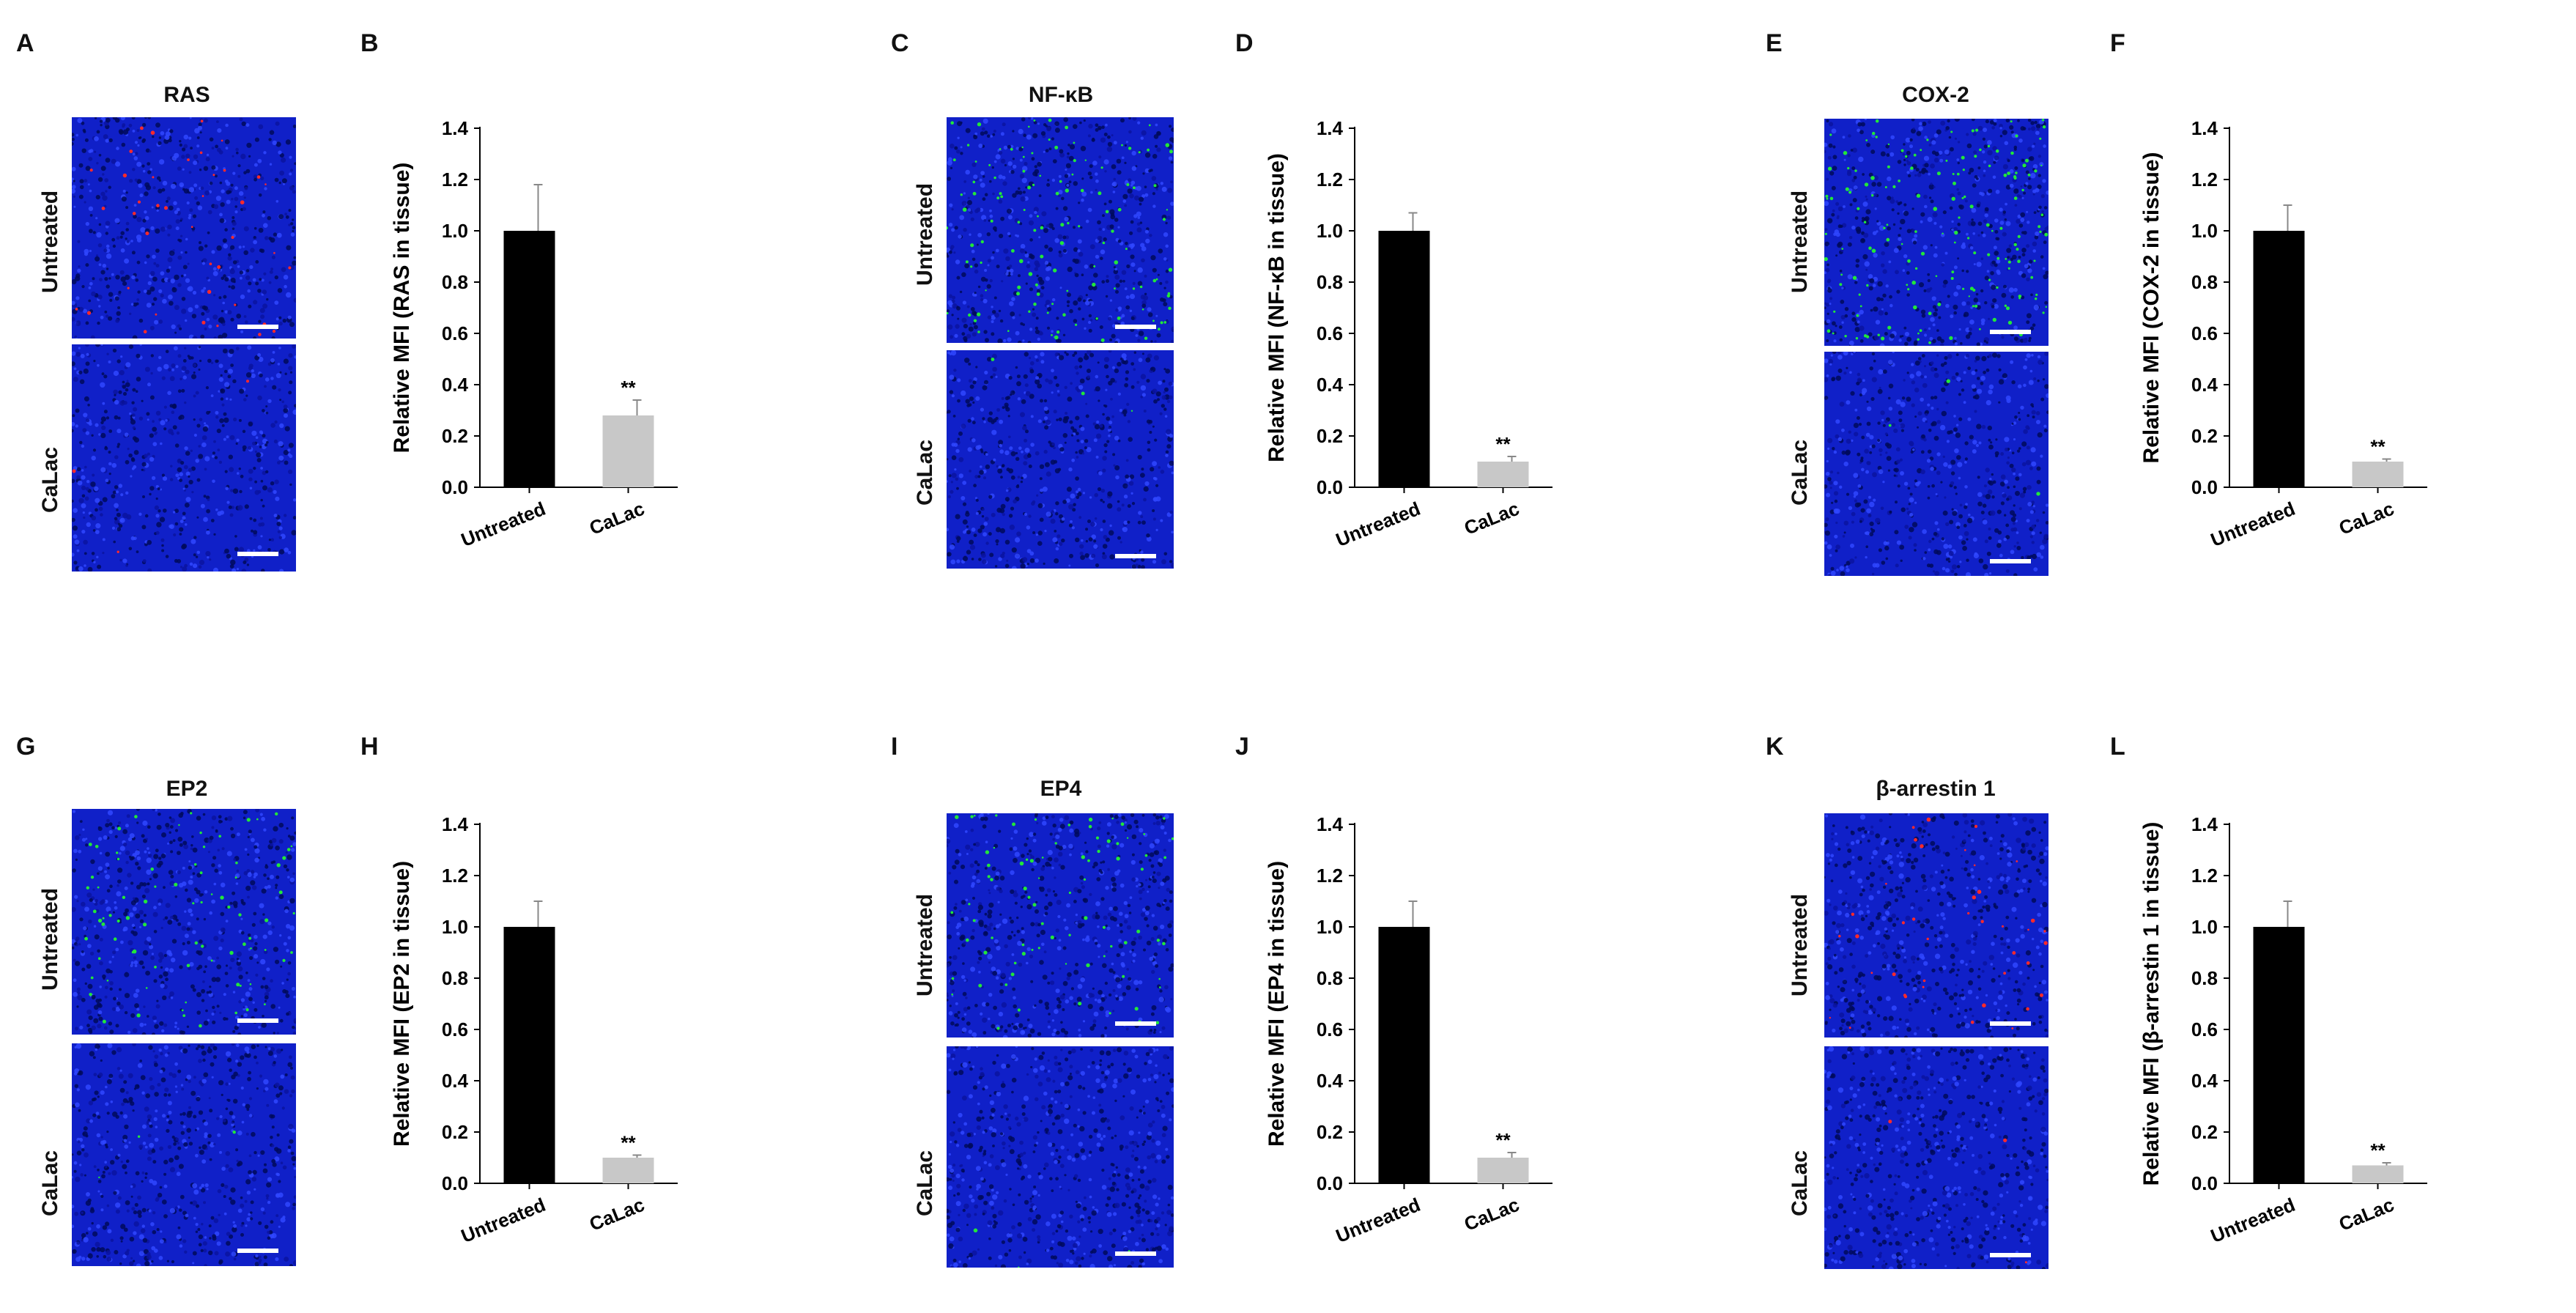 This screenshot has width=2576, height=1313. Describe the element at coordinates (50, 939) in the screenshot. I see `row-label-untreated-g: Untreated` at that location.